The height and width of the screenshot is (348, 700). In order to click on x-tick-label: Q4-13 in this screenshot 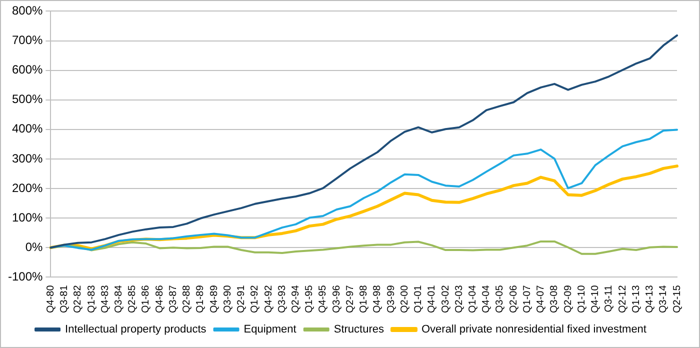, I will do `click(650, 299)`.